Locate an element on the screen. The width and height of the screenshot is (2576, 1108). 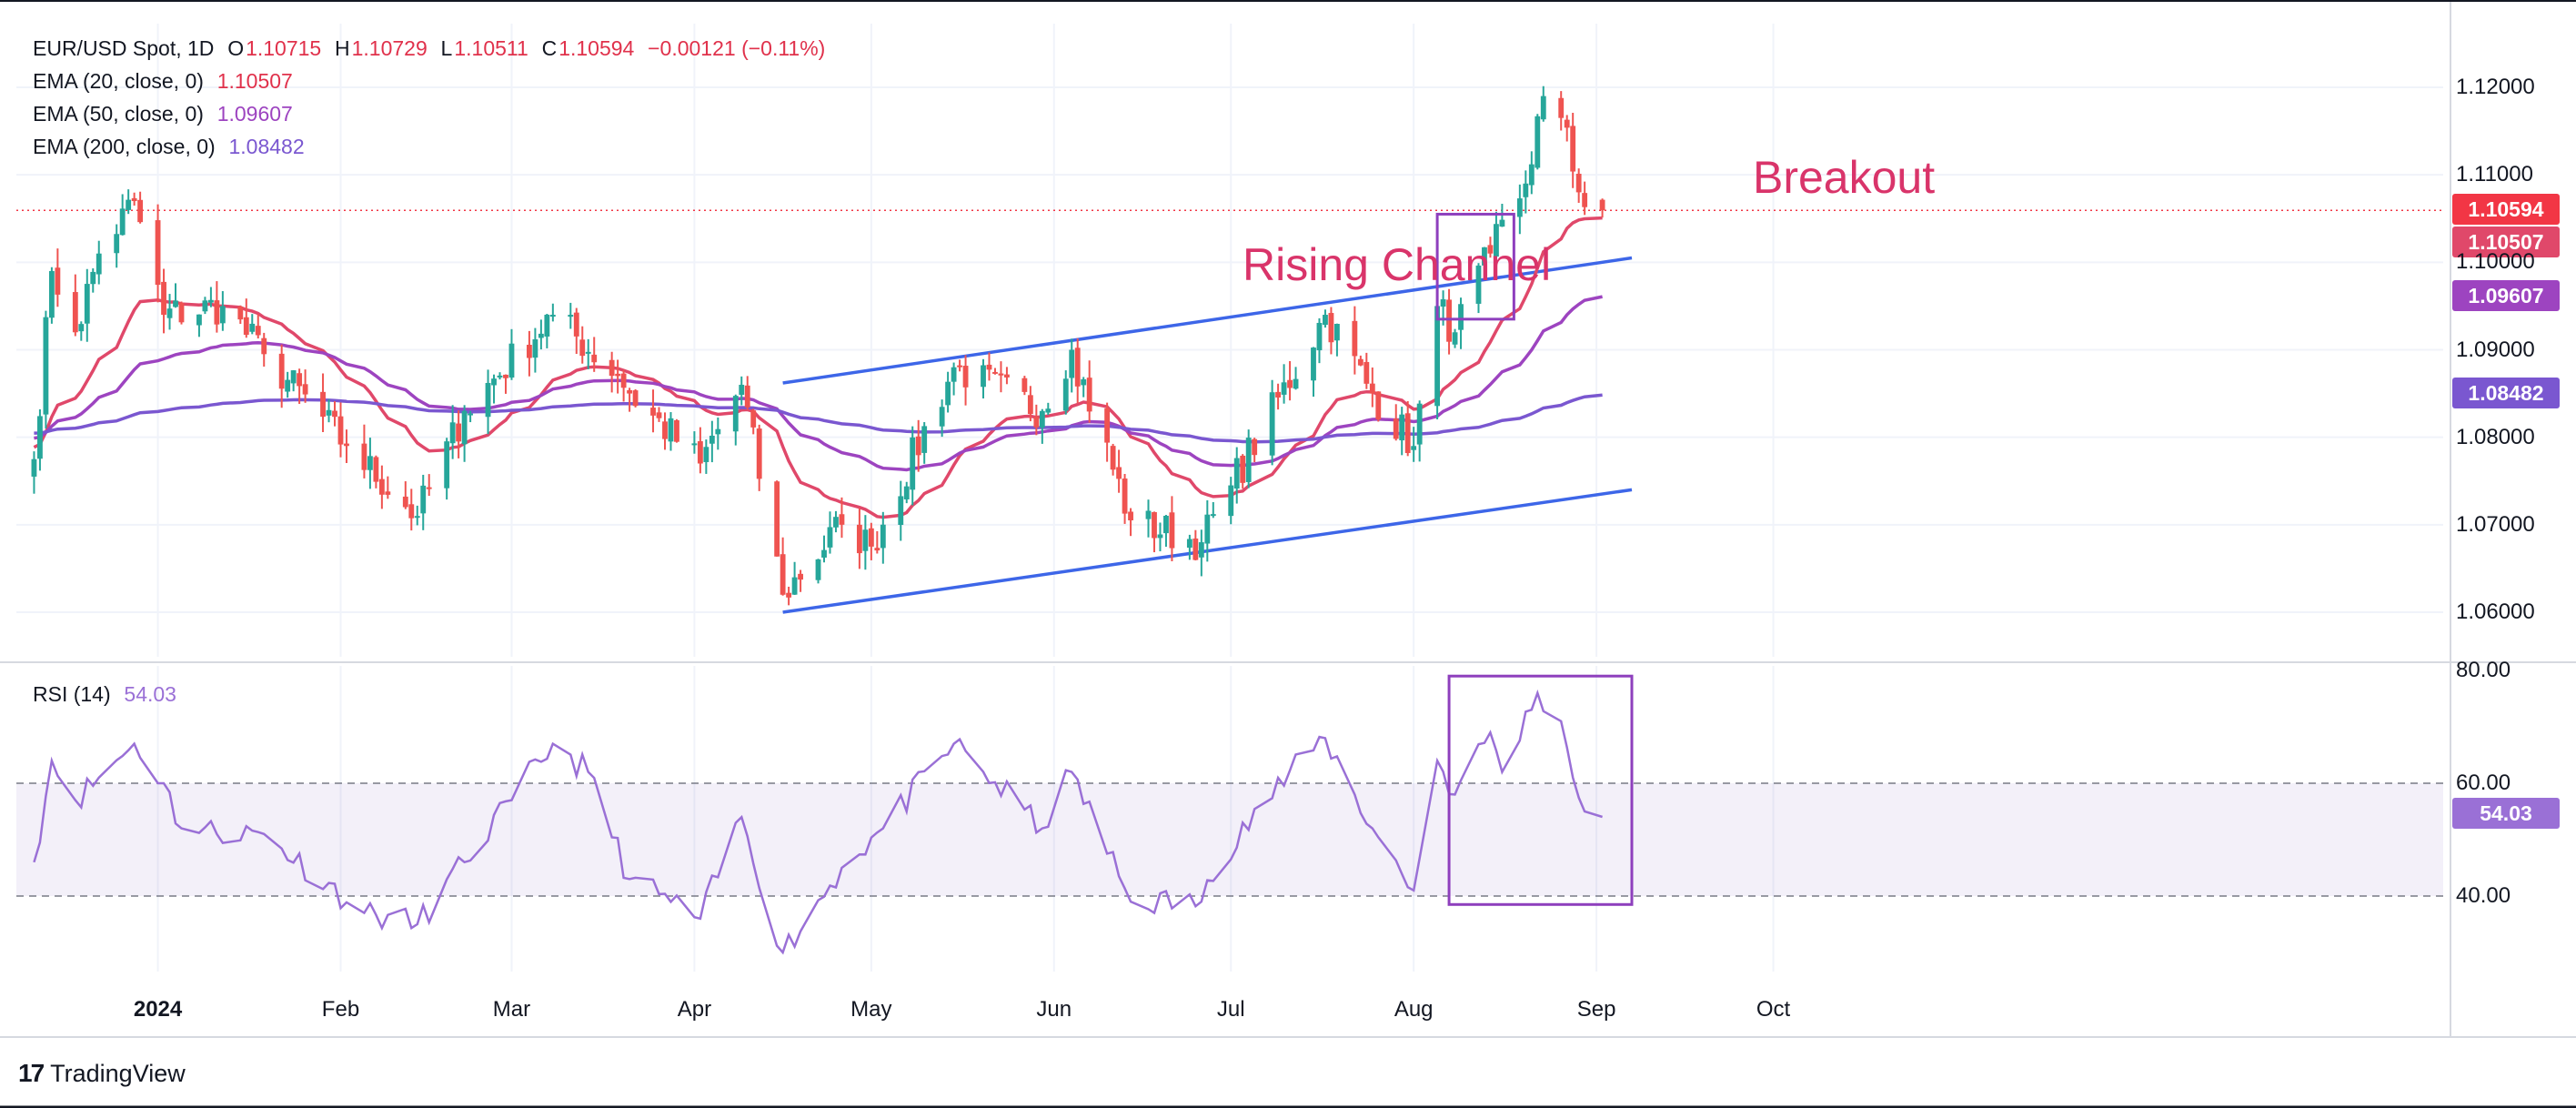
tradingview-logo: 17 TradingView is located at coordinates (102, 1073).